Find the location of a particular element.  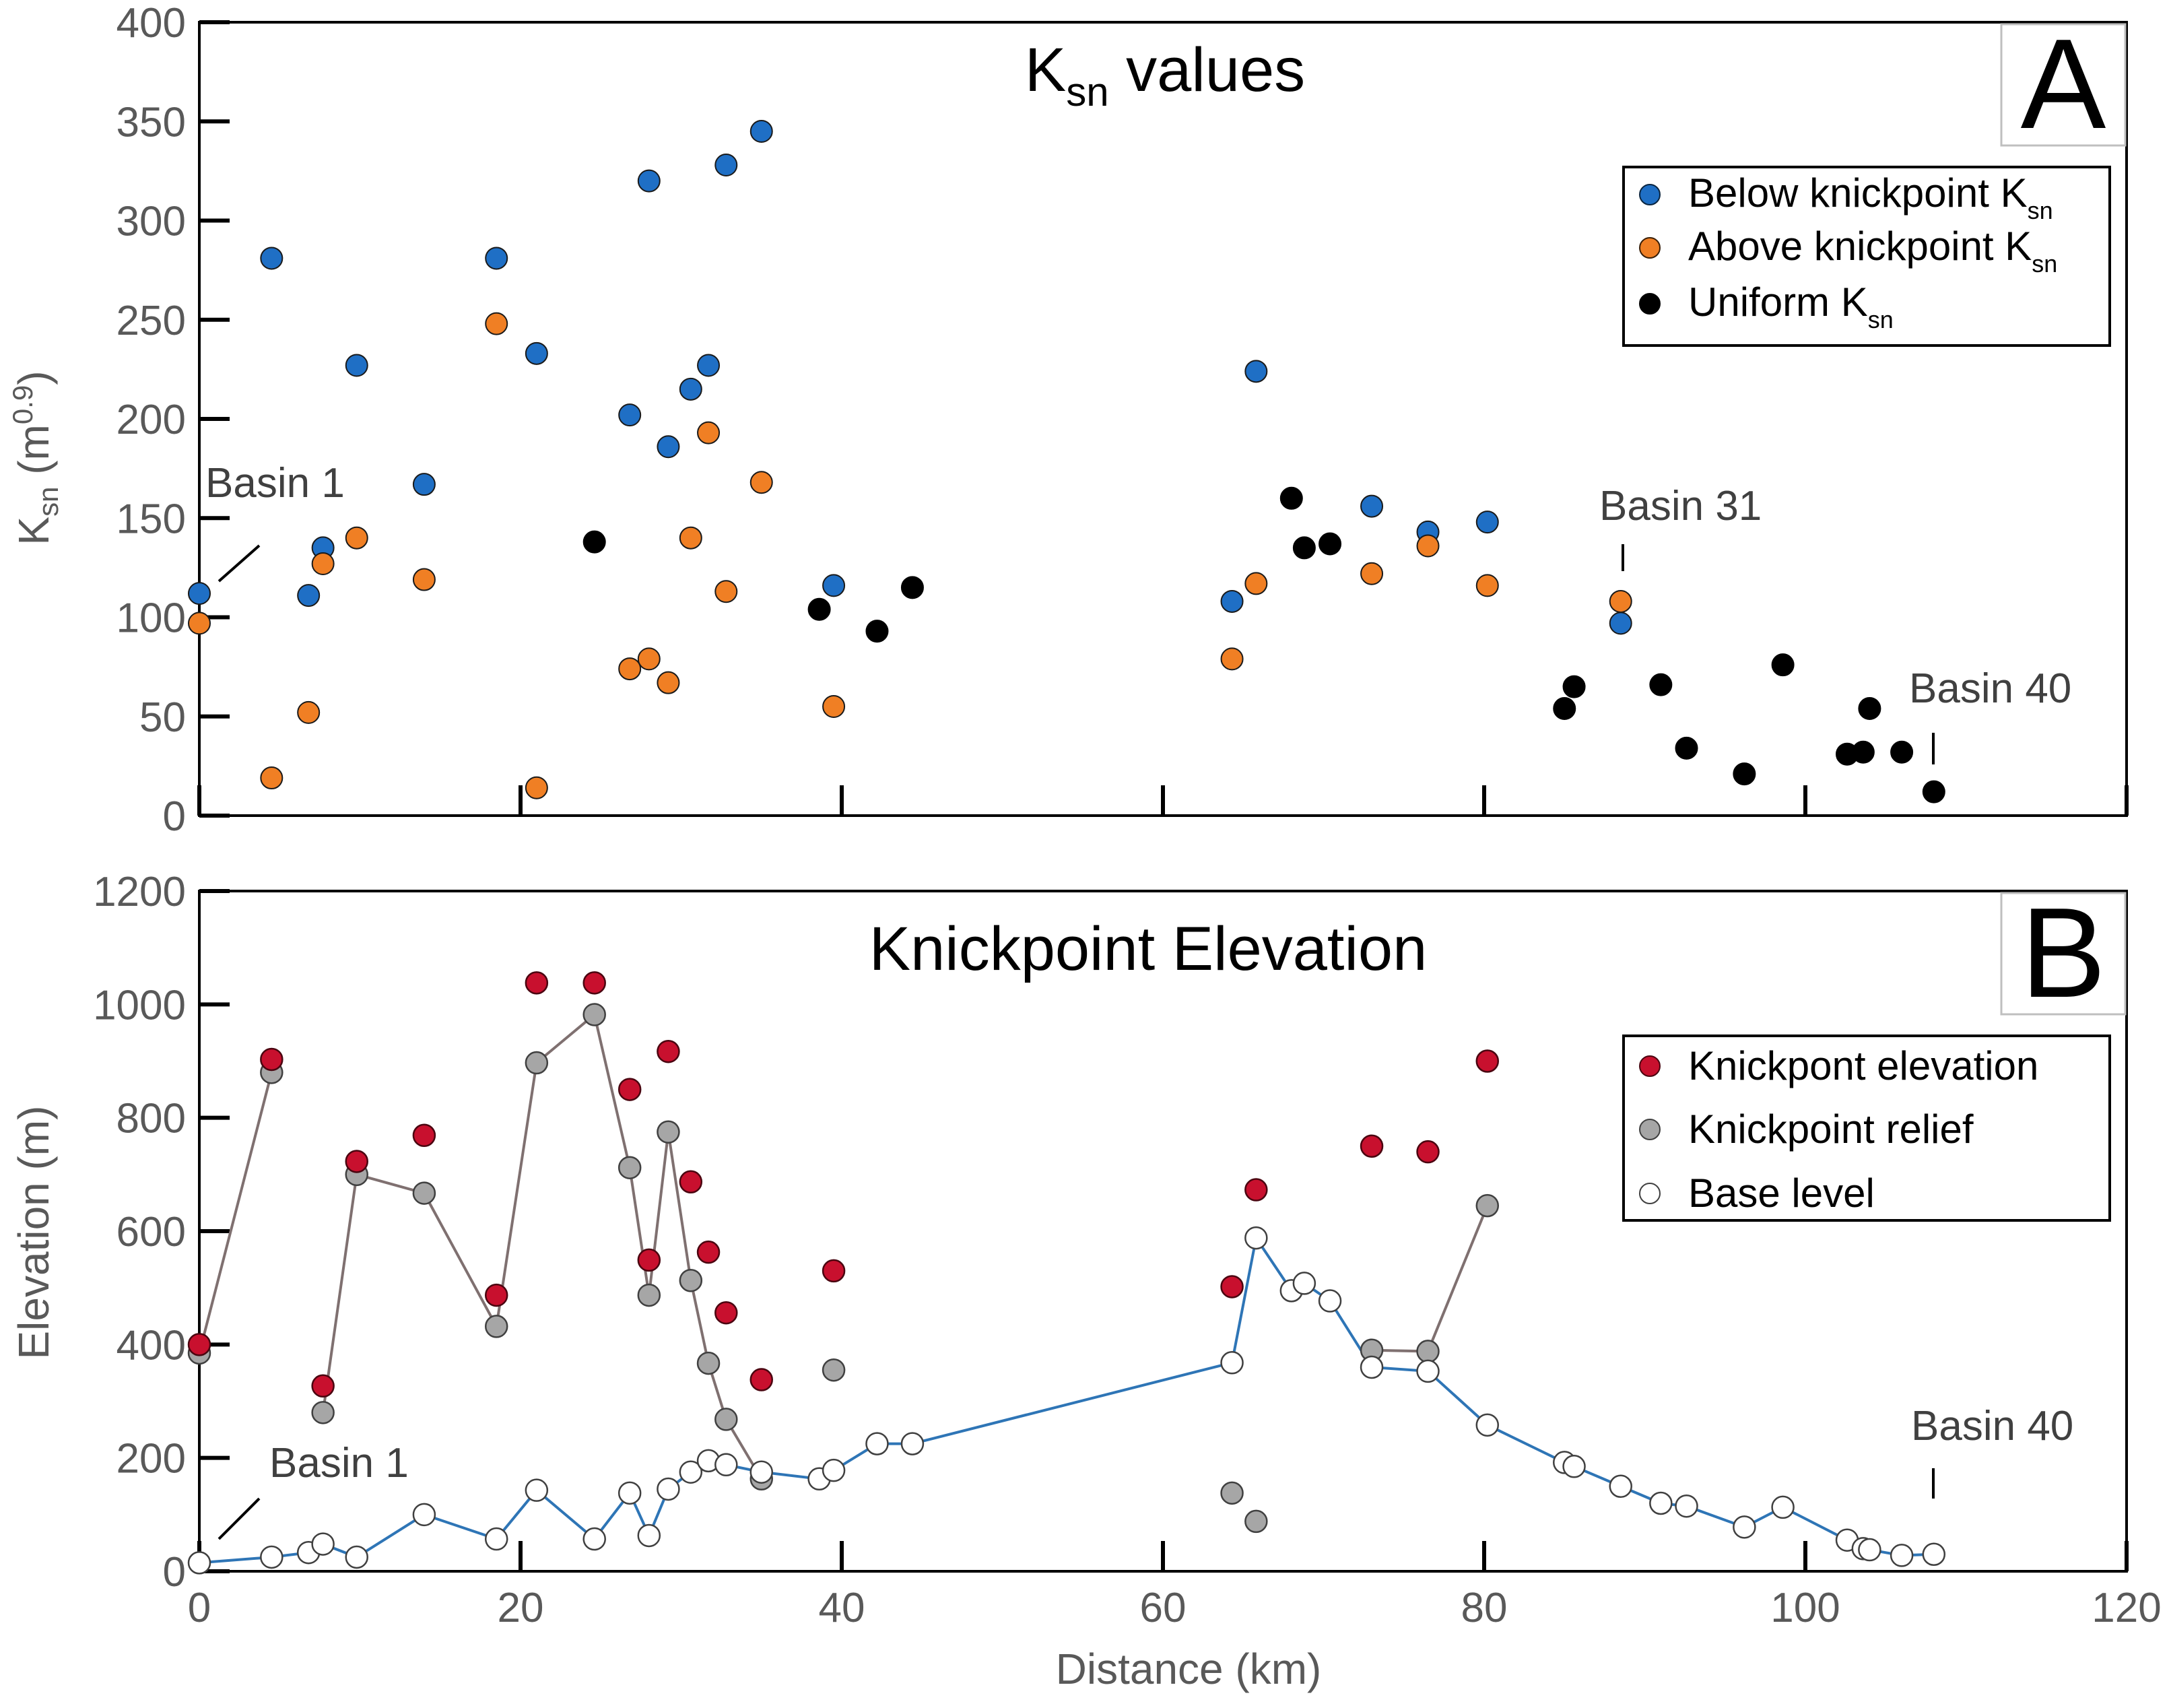

legend-label-knickpoint-relief: Knickpoint relief is located at coordinates (1831, 1130).